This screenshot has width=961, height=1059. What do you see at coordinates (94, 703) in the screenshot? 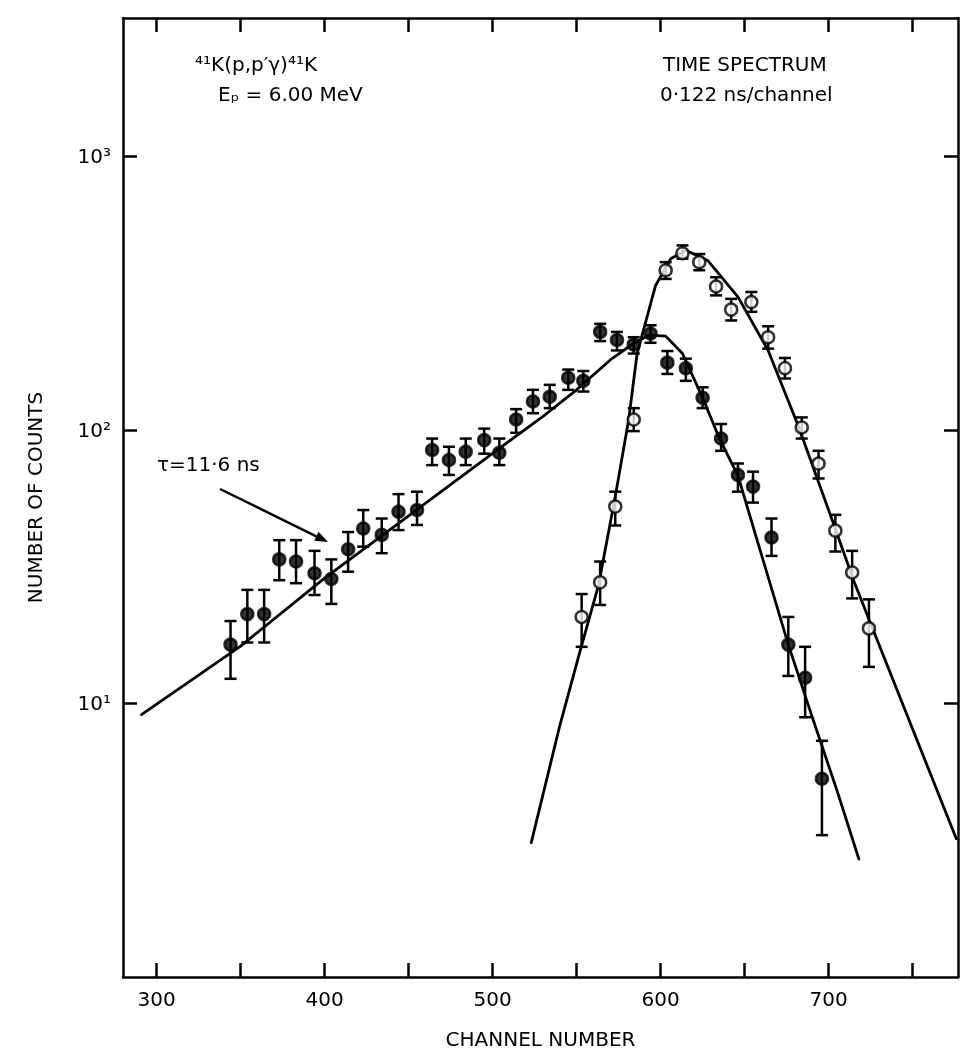
I see `y-tick-label: 10¹` at bounding box center [94, 703].